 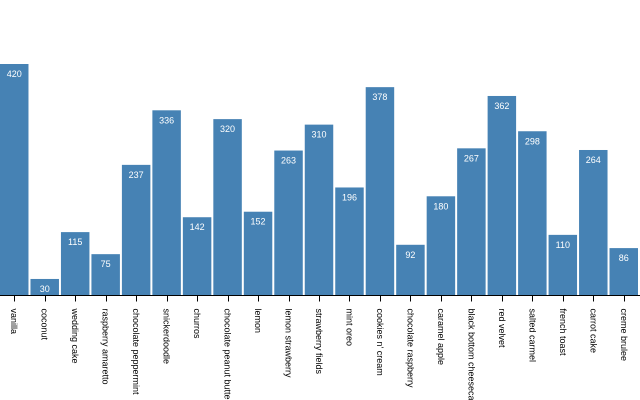 I want to click on x-tick-label: snickerdoodle, so click(x=167, y=337).